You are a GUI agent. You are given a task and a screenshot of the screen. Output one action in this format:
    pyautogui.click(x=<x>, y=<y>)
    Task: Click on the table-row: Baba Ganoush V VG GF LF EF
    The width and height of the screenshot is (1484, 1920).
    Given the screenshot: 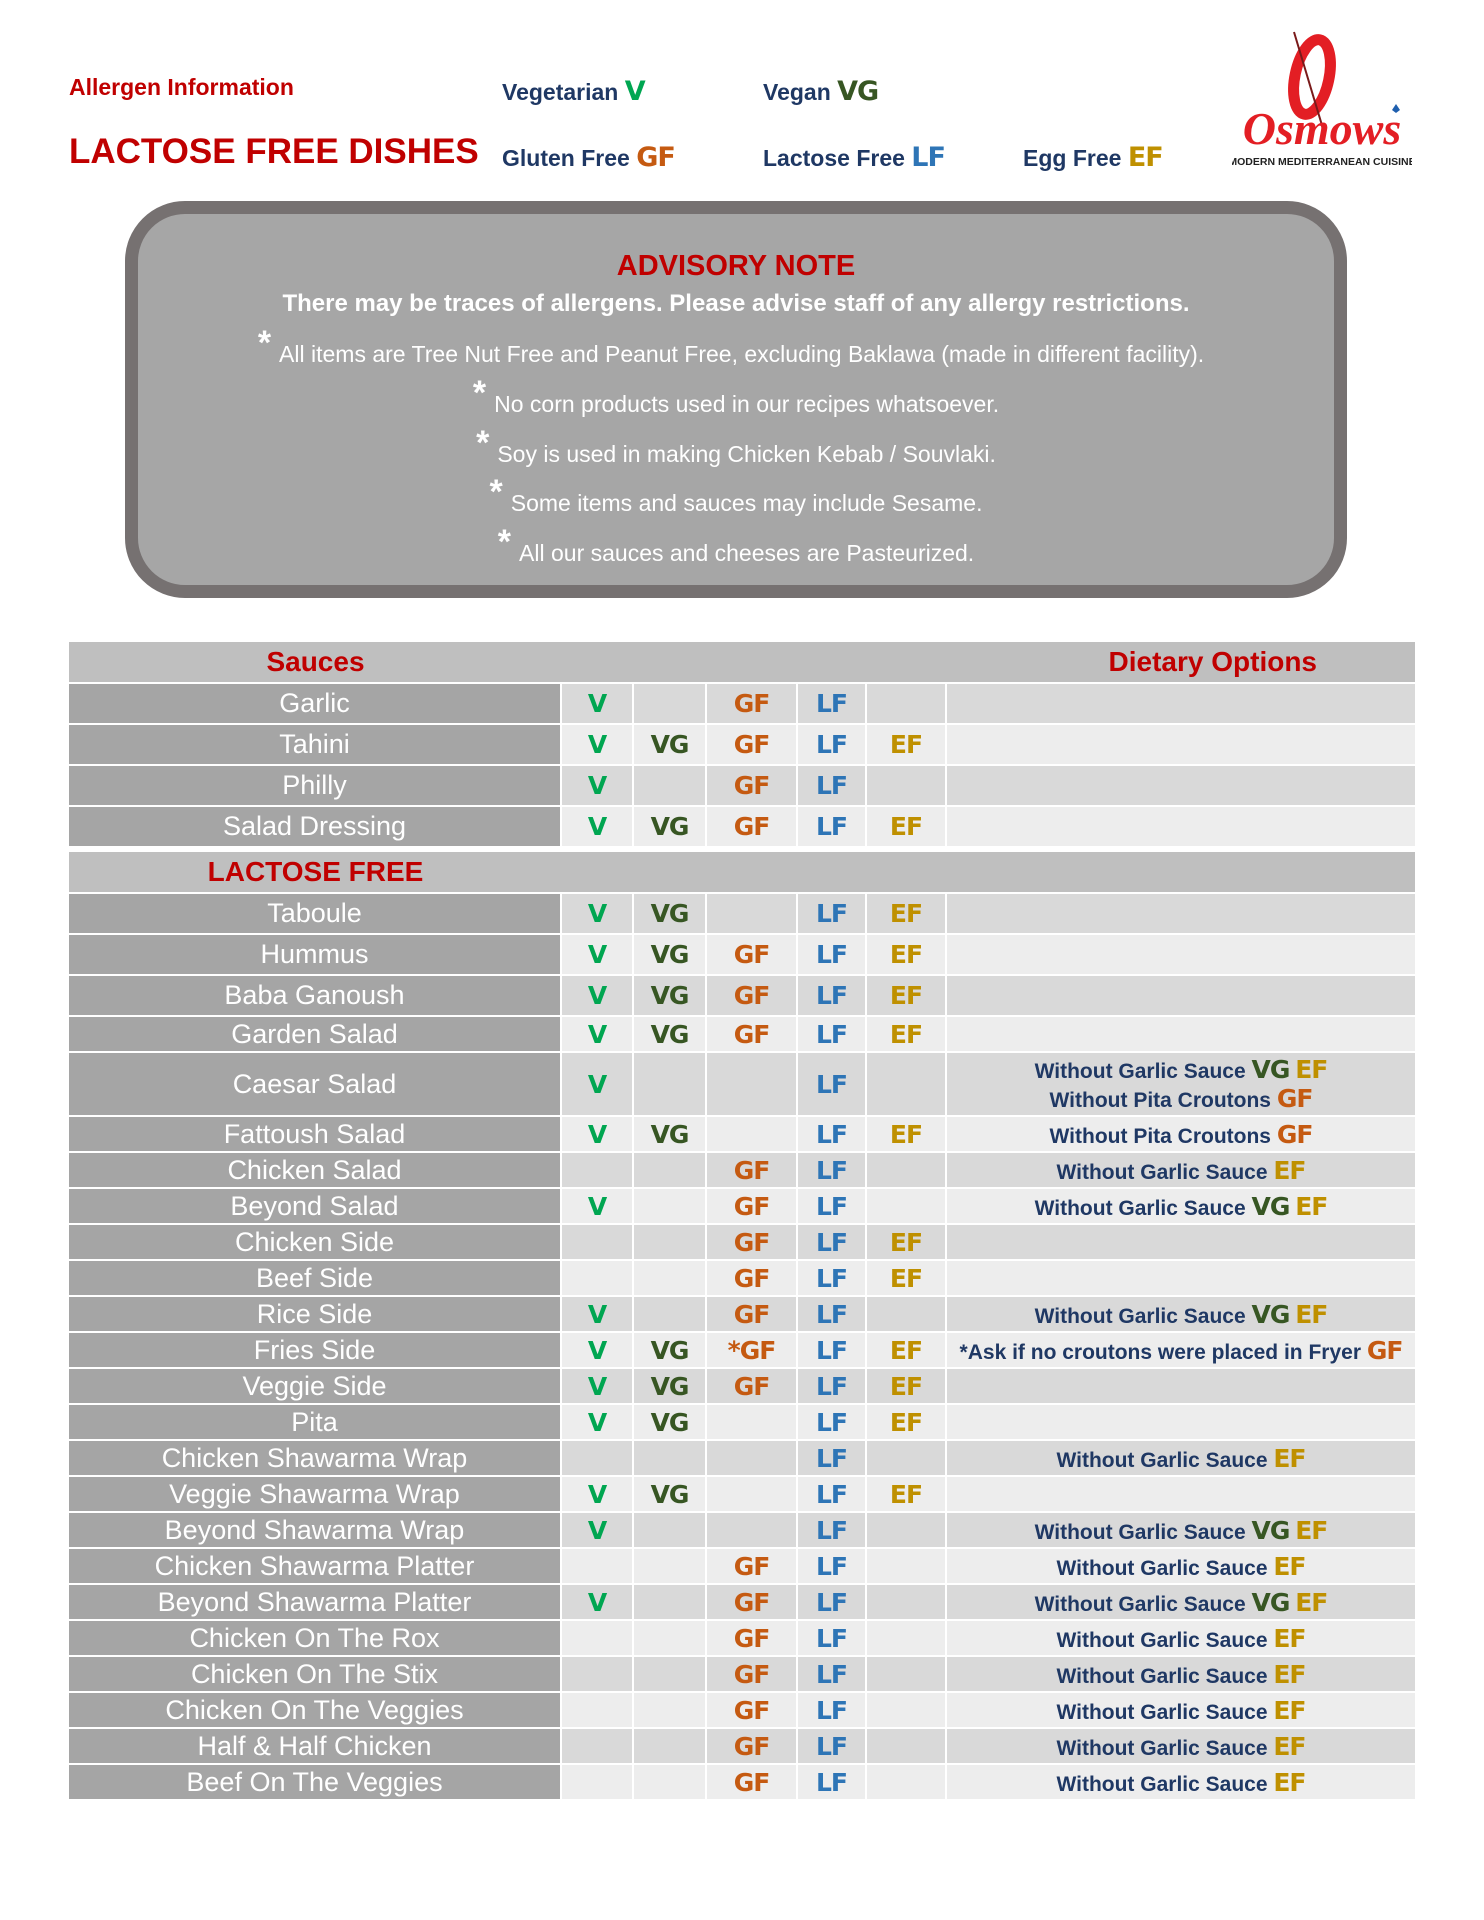 What is the action you would take?
    pyautogui.click(x=742, y=996)
    